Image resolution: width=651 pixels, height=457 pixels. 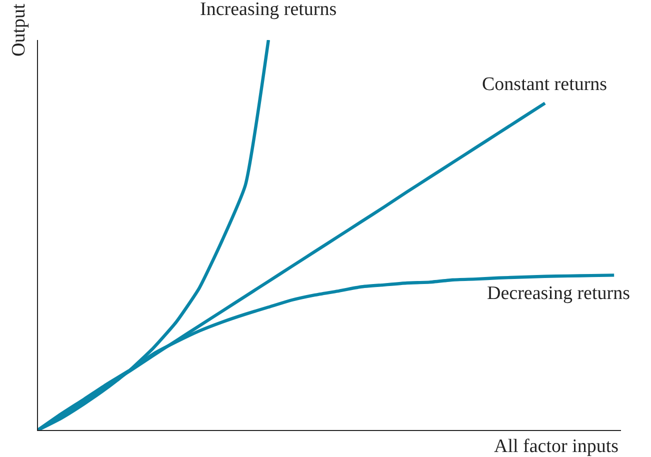 I want to click on series-label: Constant returns, so click(x=545, y=84).